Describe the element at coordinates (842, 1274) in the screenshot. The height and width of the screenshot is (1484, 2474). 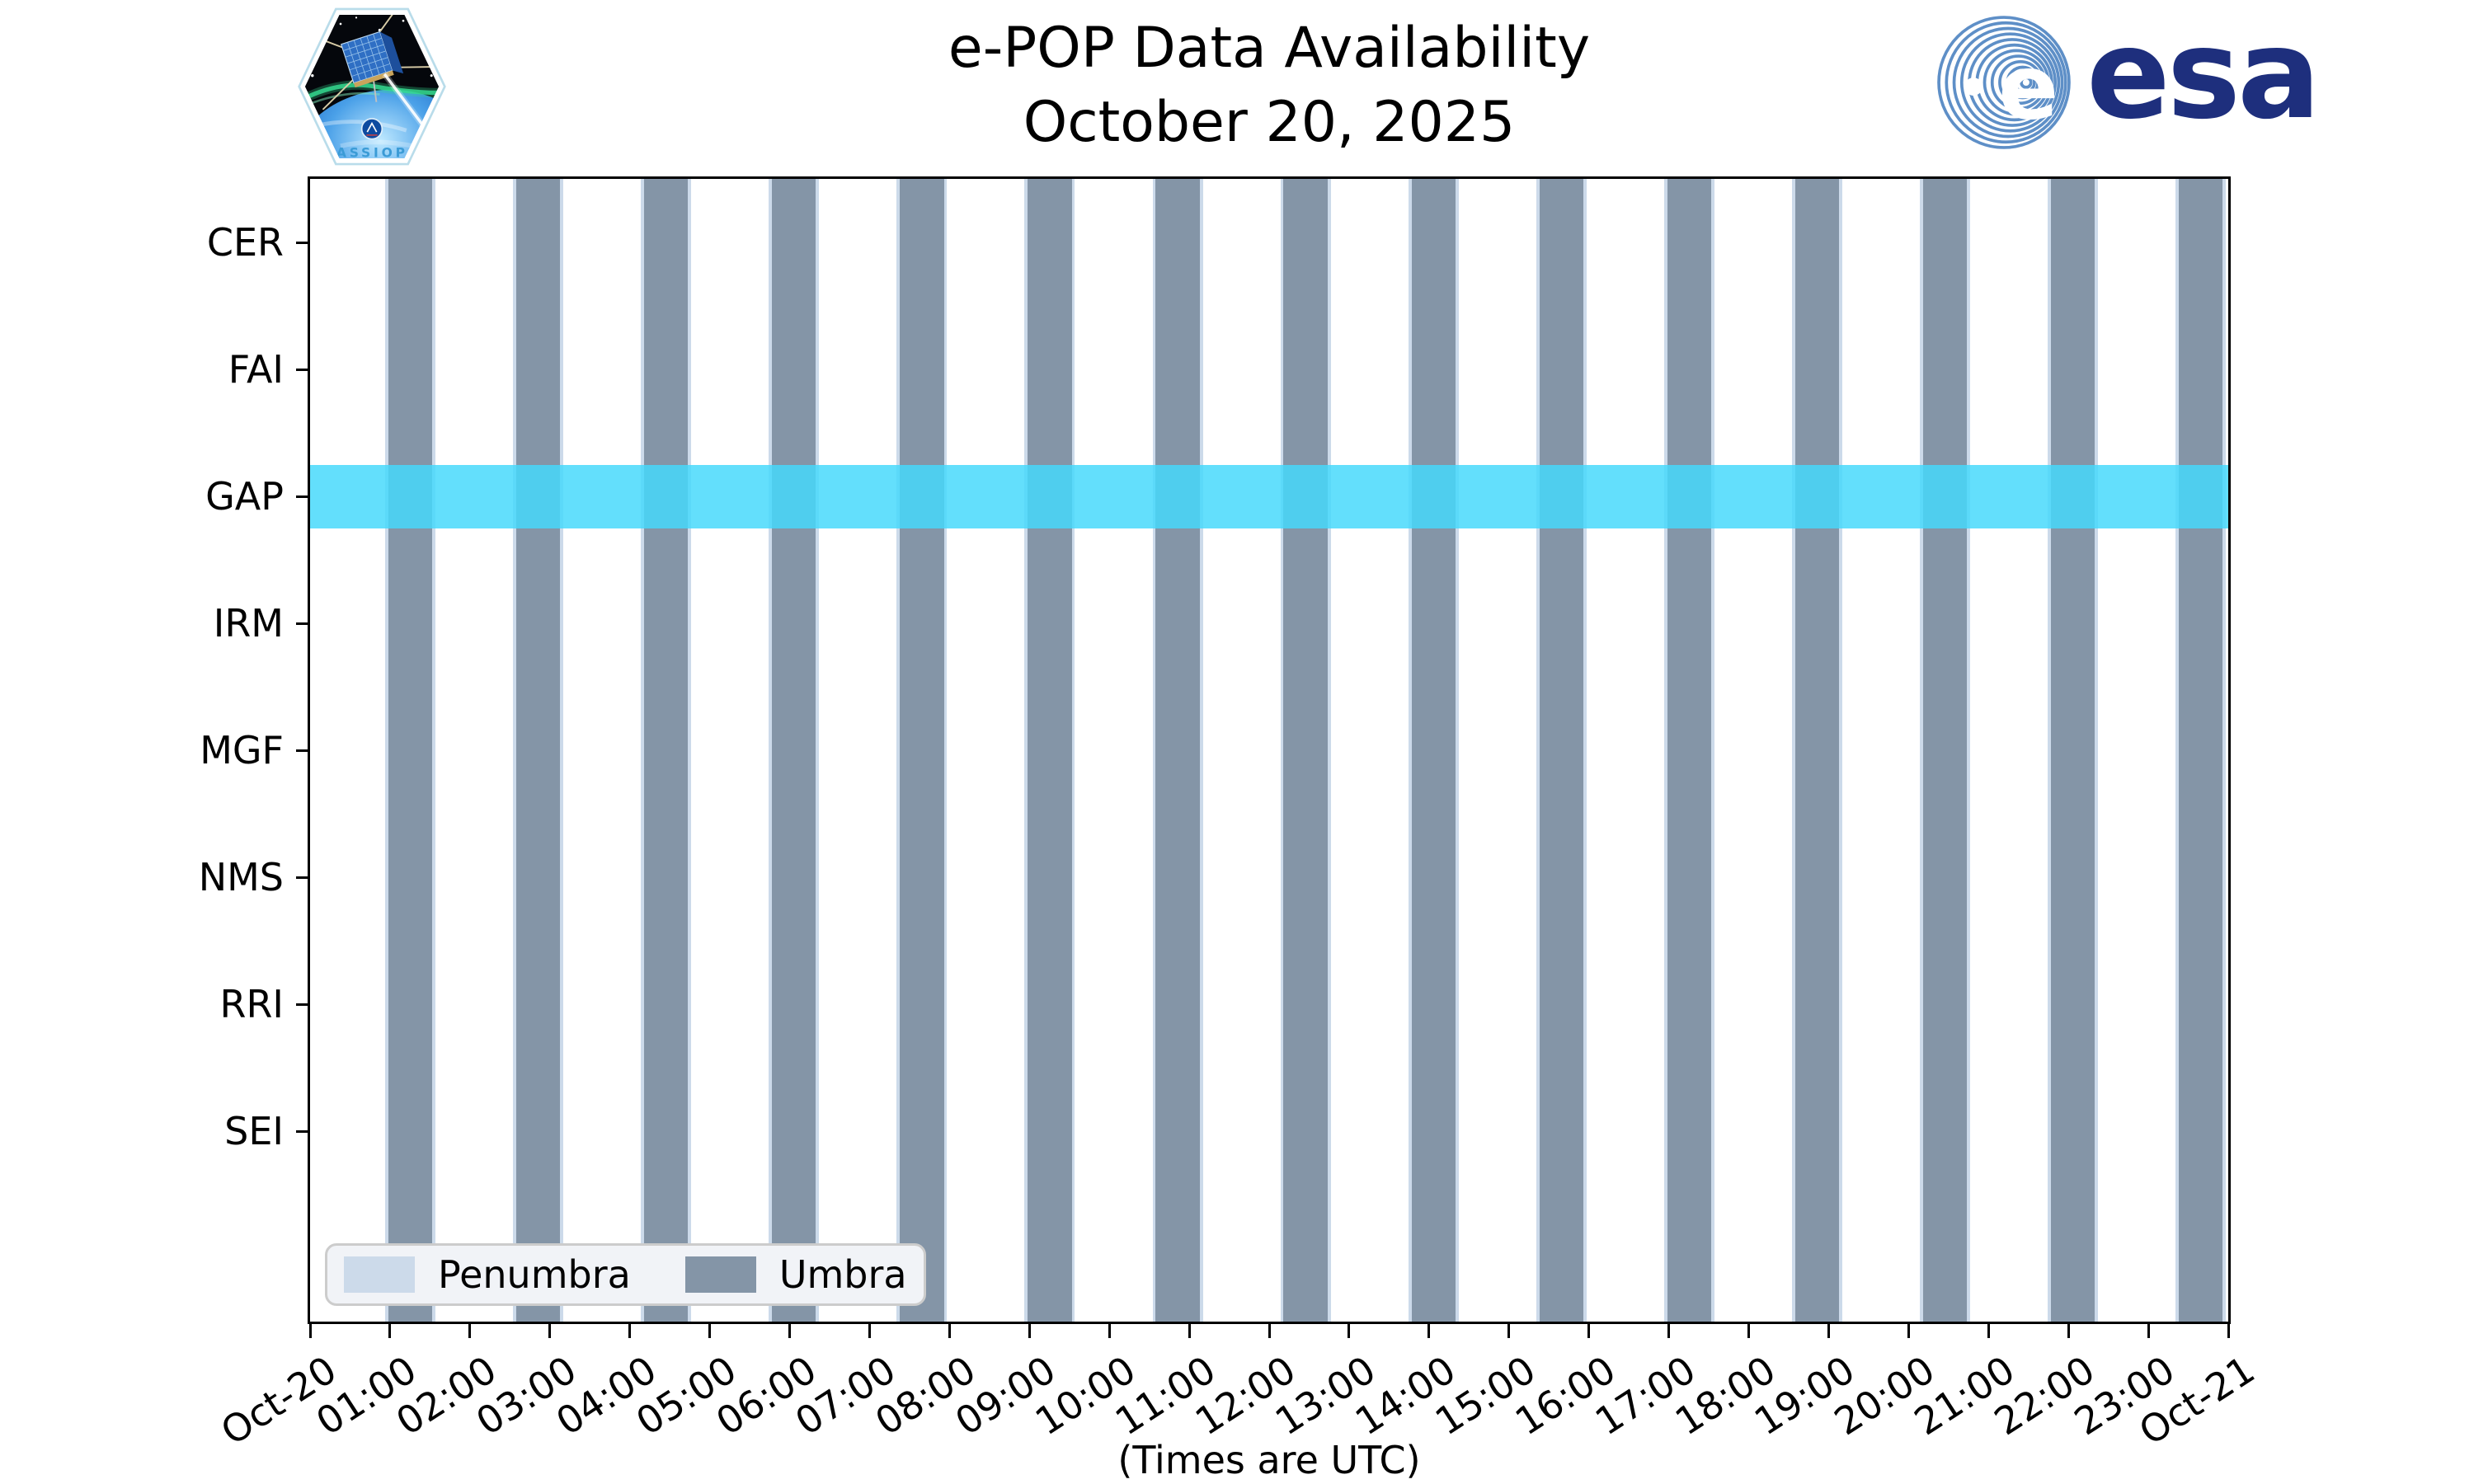
I see `legend-label: Umbra` at that location.